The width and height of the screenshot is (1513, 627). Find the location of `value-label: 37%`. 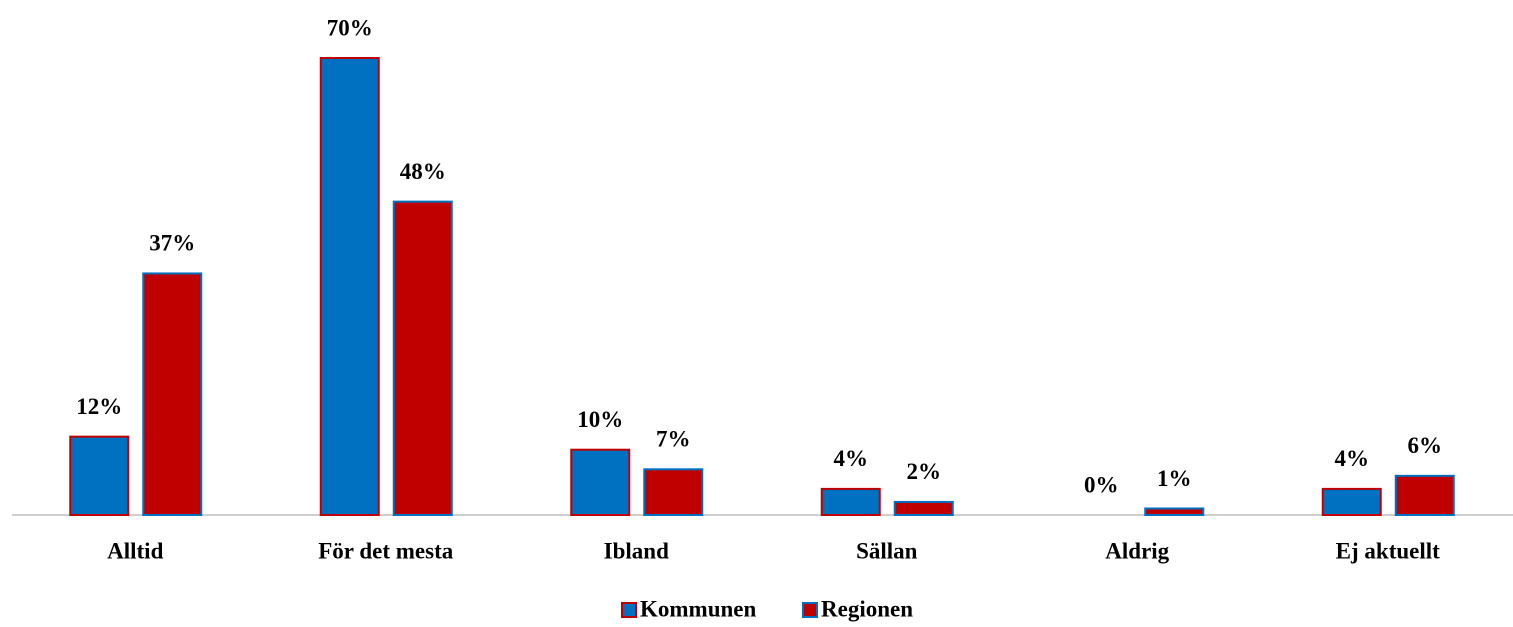

value-label: 37% is located at coordinates (172, 243).